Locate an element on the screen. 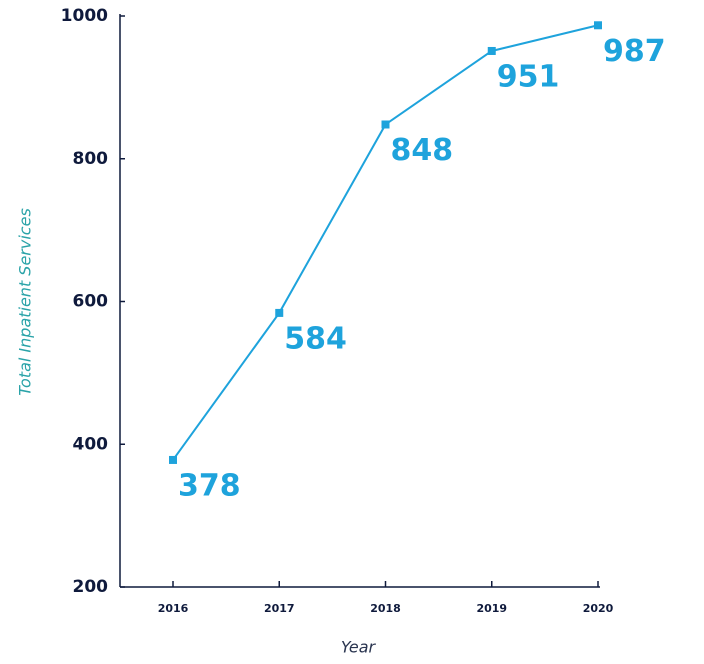 The height and width of the screenshot is (664, 704). x-tick-label: 2016 is located at coordinates (173, 608).